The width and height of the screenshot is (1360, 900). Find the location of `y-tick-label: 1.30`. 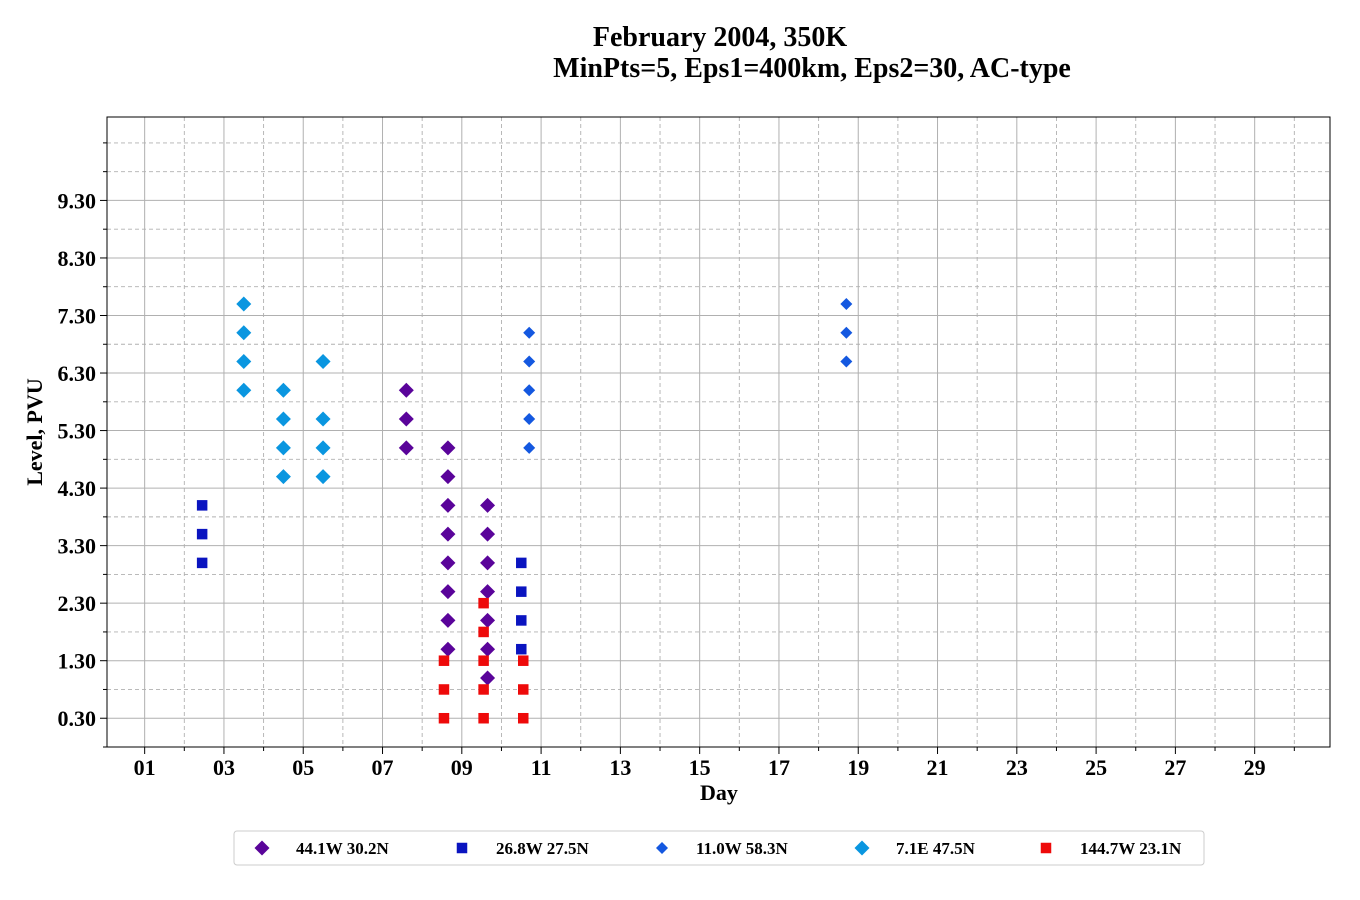

y-tick-label: 1.30 is located at coordinates (77, 661).